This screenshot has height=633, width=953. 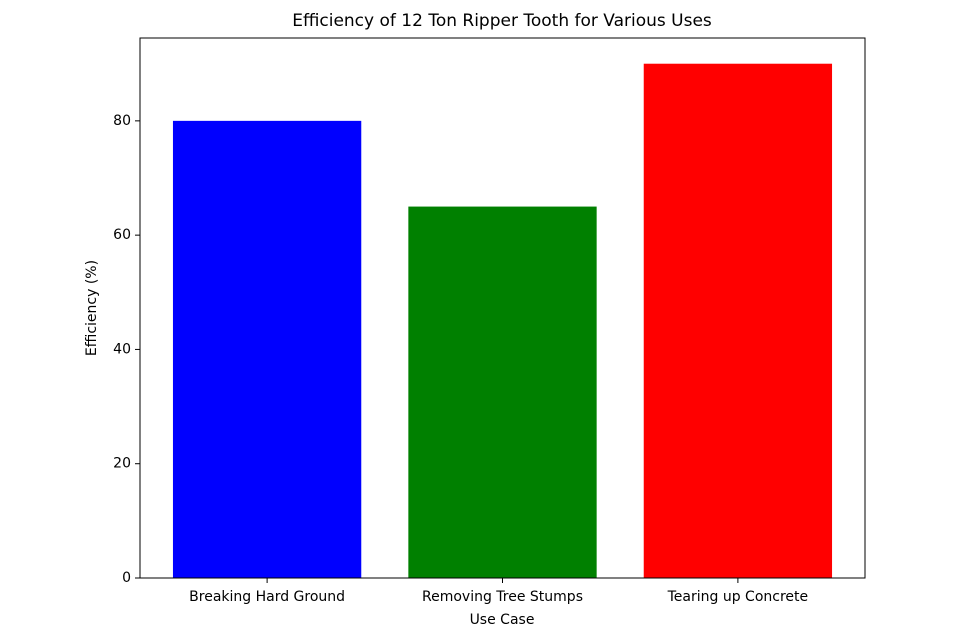 I want to click on y-tick-label: 20, so click(x=122, y=464).